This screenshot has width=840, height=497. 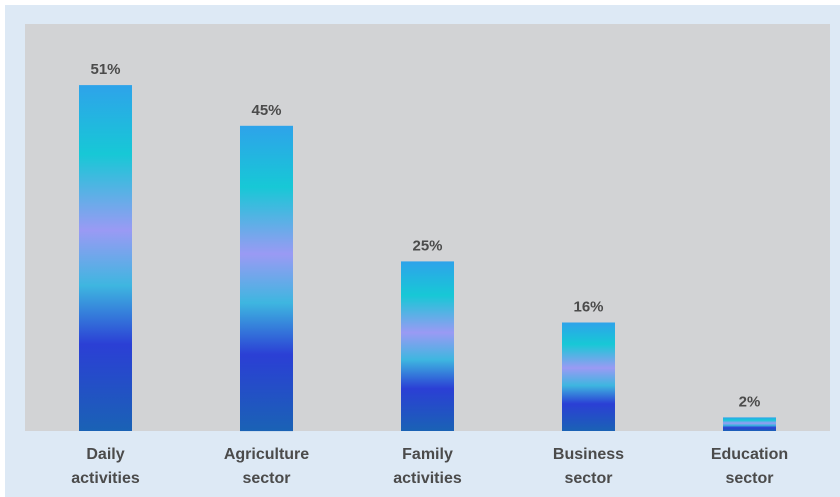 I want to click on value-label-2: 25%, so click(x=427, y=245).